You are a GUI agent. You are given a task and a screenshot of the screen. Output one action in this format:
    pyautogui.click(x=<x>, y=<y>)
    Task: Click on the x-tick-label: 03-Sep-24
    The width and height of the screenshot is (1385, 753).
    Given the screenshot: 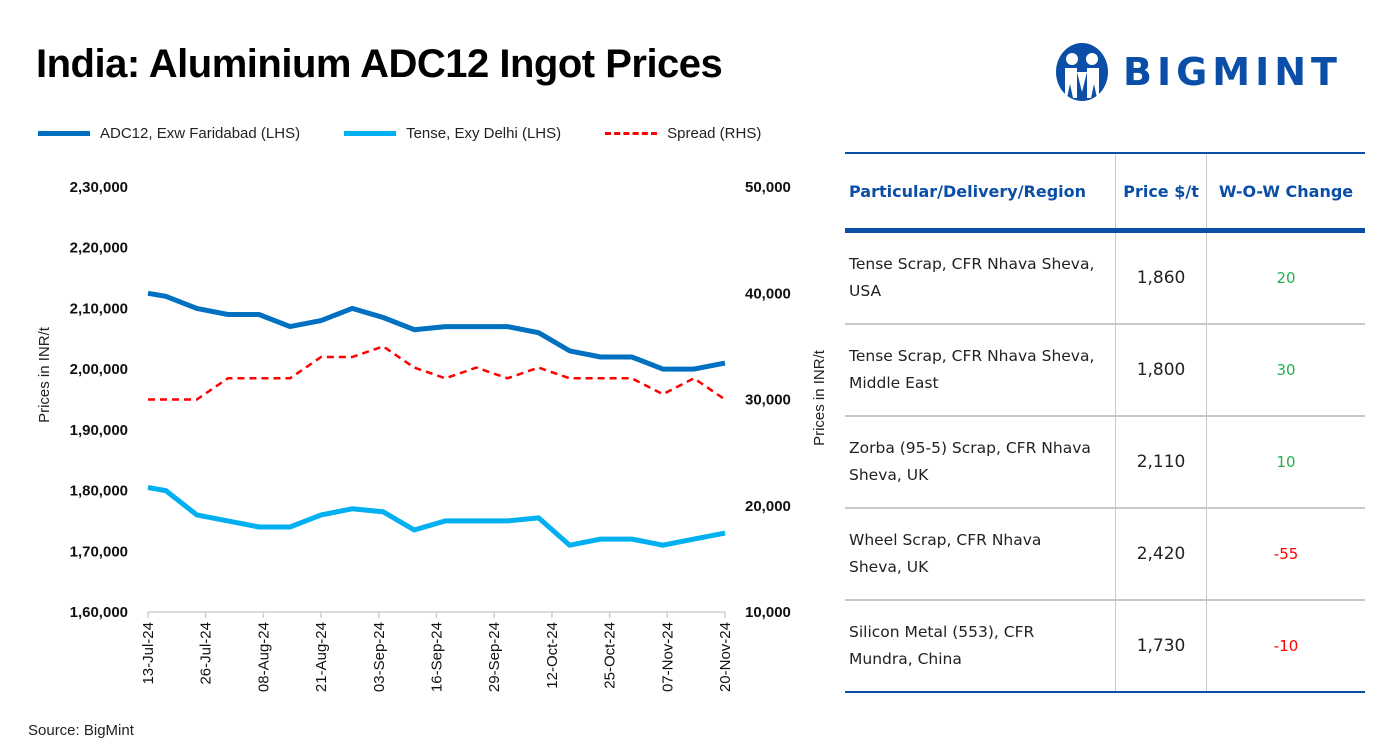 What is the action you would take?
    pyautogui.click(x=379, y=657)
    